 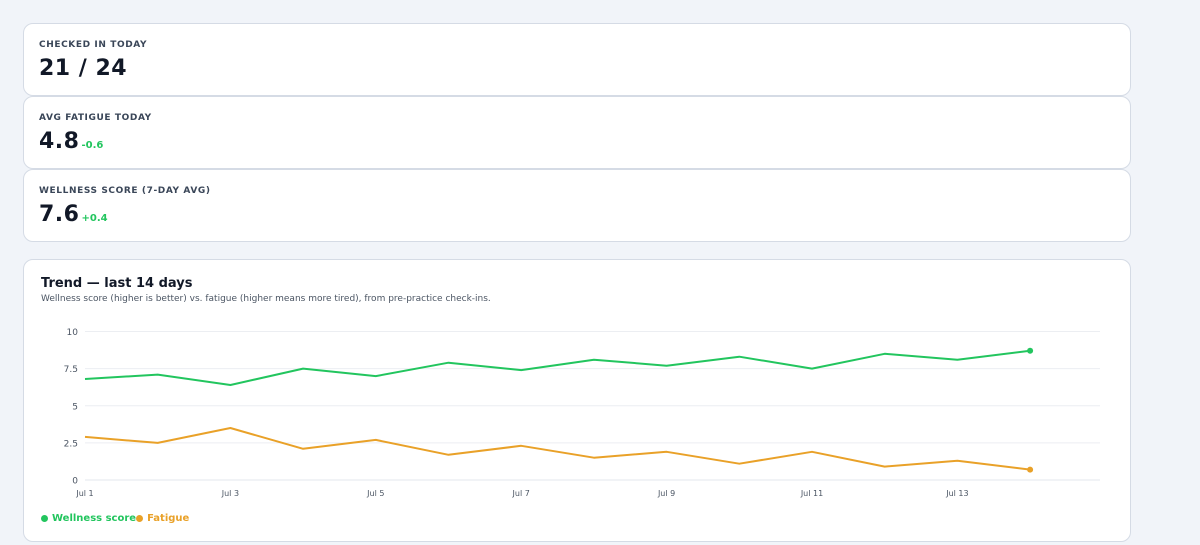 What do you see at coordinates (93, 45) in the screenshot?
I see `stat-label: CHECKED IN TODAY` at bounding box center [93, 45].